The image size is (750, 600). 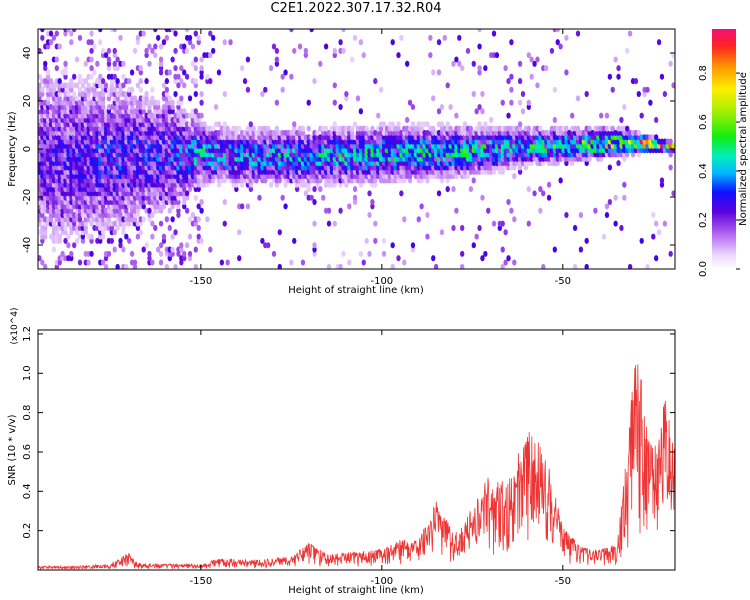 What do you see at coordinates (743, 149) in the screenshot?
I see `colorbar-label: Normalized spectral amplitude` at bounding box center [743, 149].